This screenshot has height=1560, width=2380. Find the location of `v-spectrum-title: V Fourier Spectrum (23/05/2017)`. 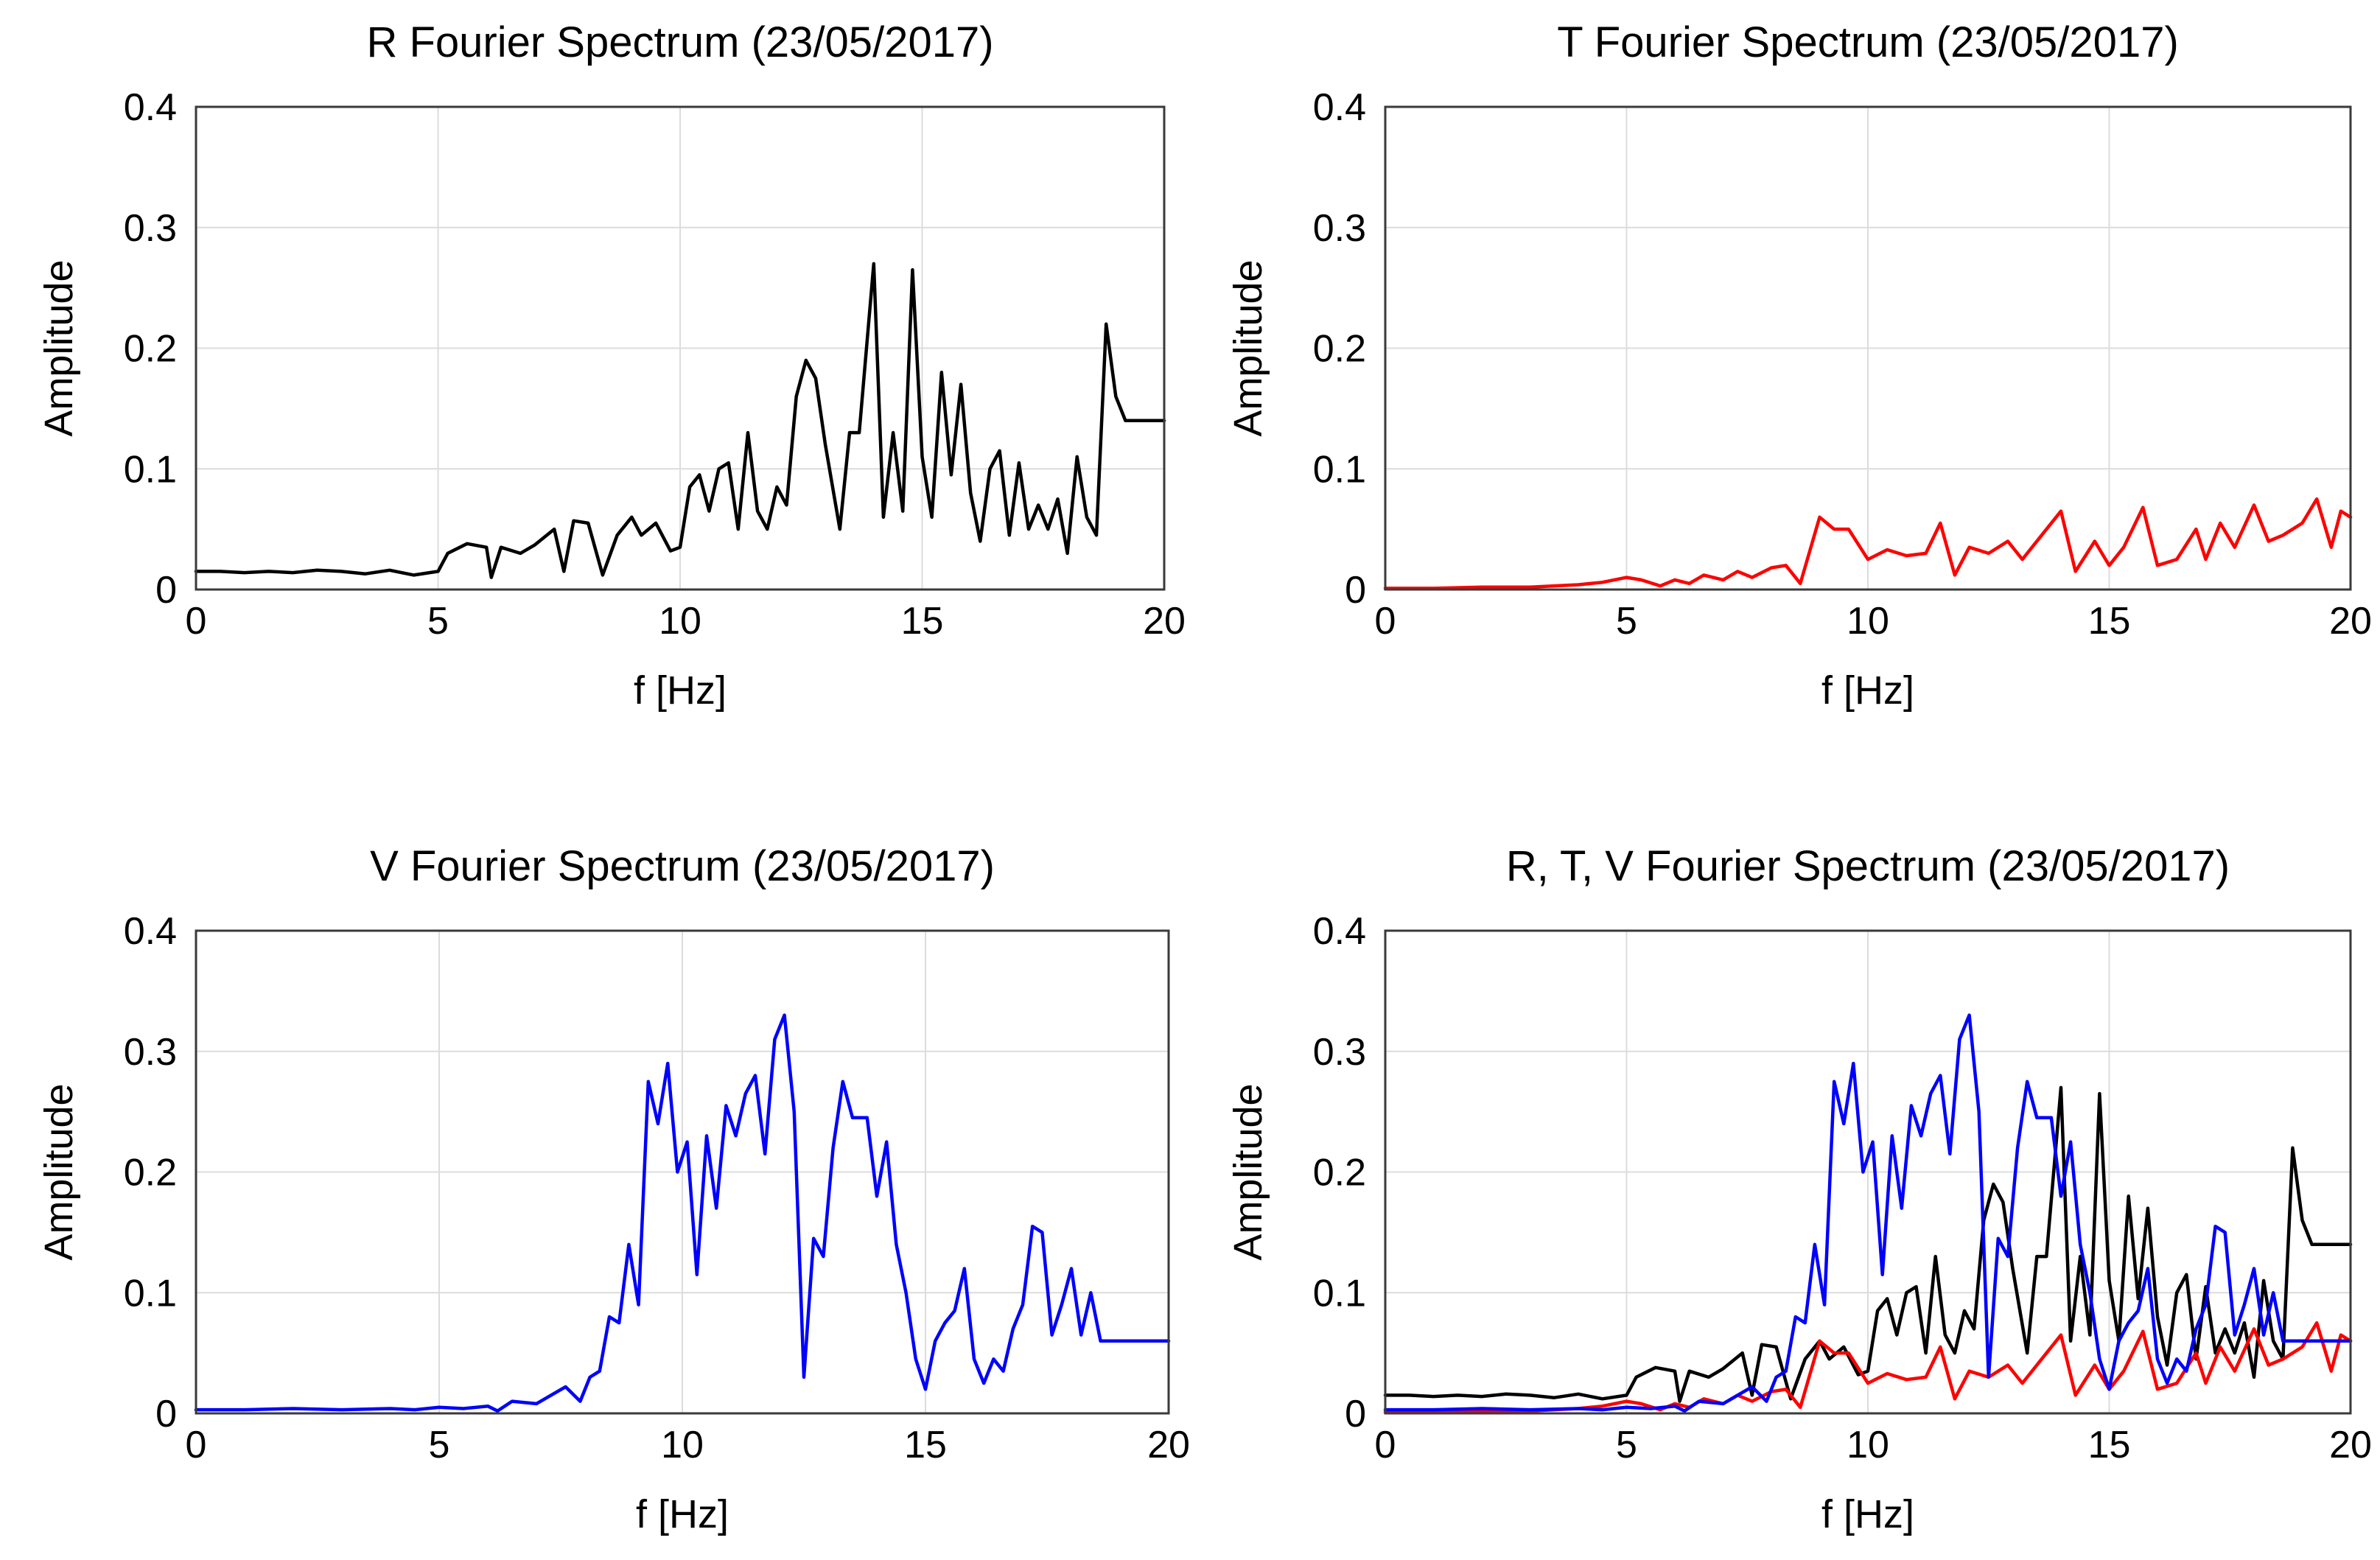

v-spectrum-title: V Fourier Spectrum (23/05/2017) is located at coordinates (682, 866).